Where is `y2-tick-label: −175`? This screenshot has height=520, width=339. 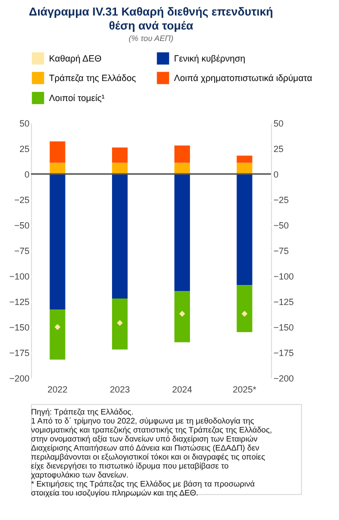
y2-tick-label: −175 is located at coordinates (284, 353).